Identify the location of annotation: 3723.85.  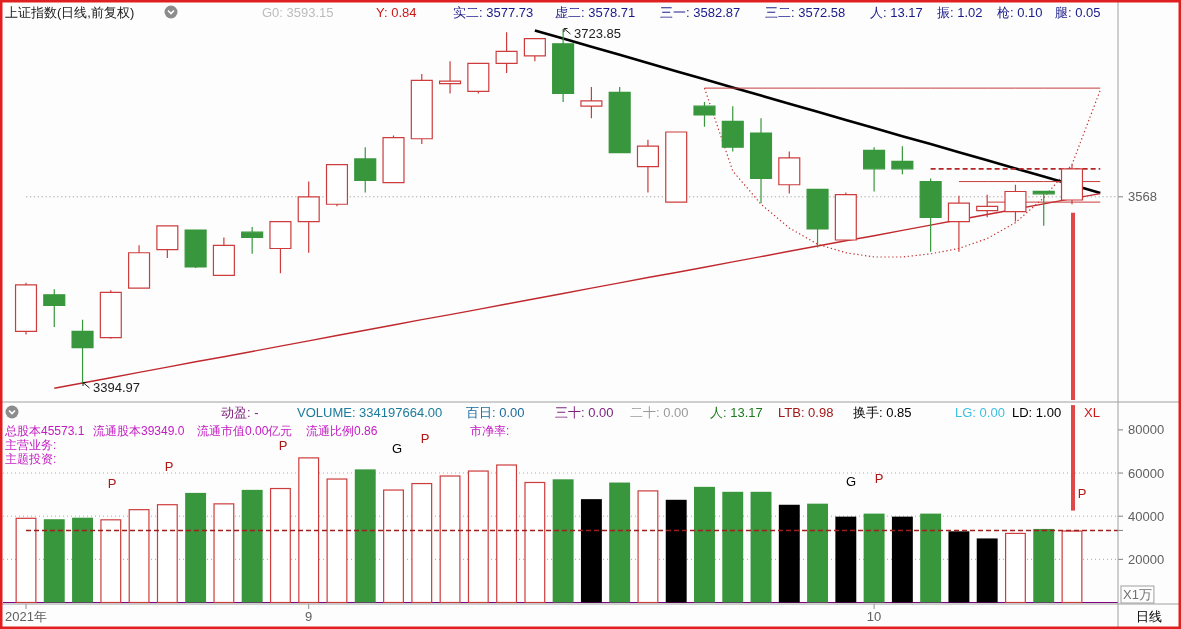
(597, 33).